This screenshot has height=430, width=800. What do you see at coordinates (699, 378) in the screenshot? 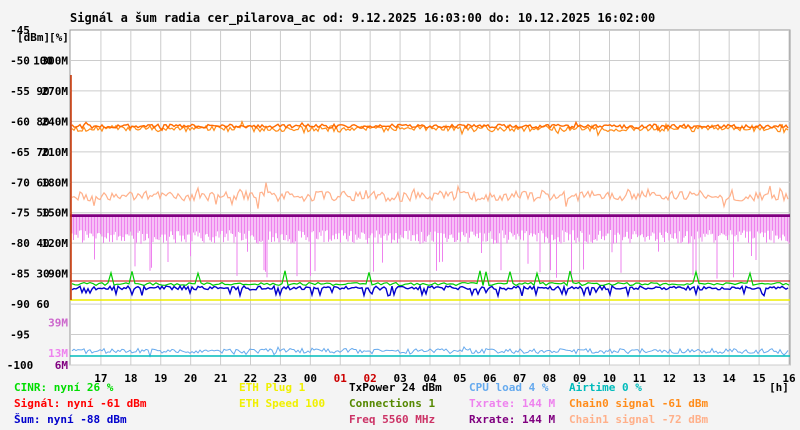
I see `x-tick: 13` at bounding box center [699, 378].